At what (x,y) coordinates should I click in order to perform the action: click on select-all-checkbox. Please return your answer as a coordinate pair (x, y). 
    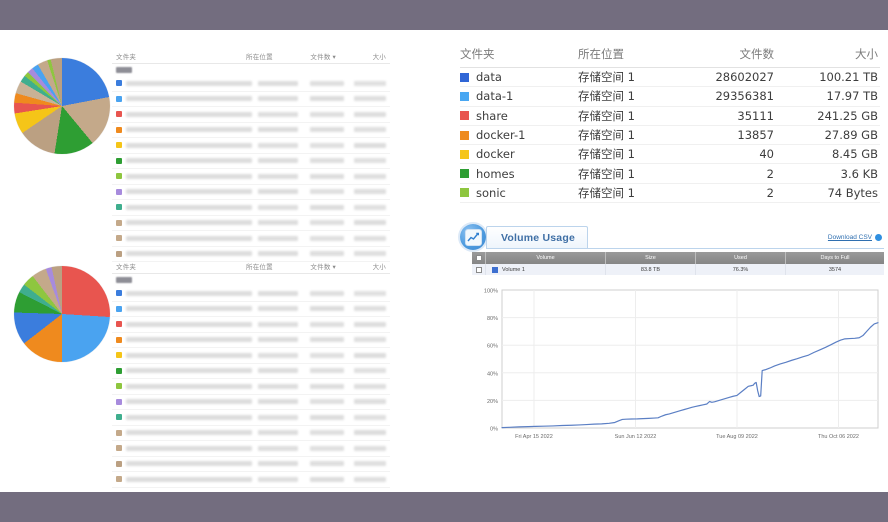
    Looking at the image, I should click on (478, 258).